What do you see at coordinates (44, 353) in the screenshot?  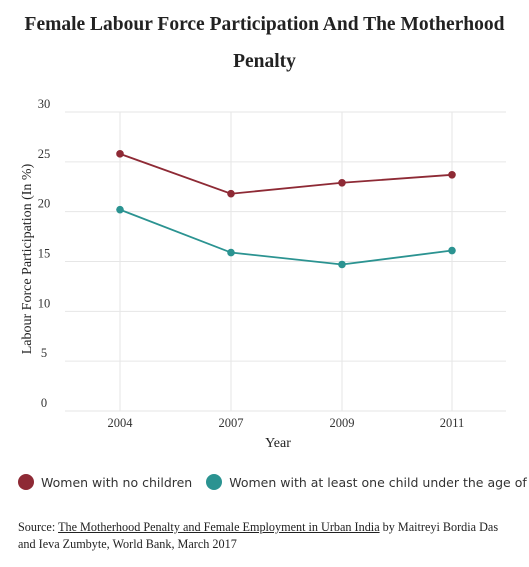 I see `y-tick-label: 5` at bounding box center [44, 353].